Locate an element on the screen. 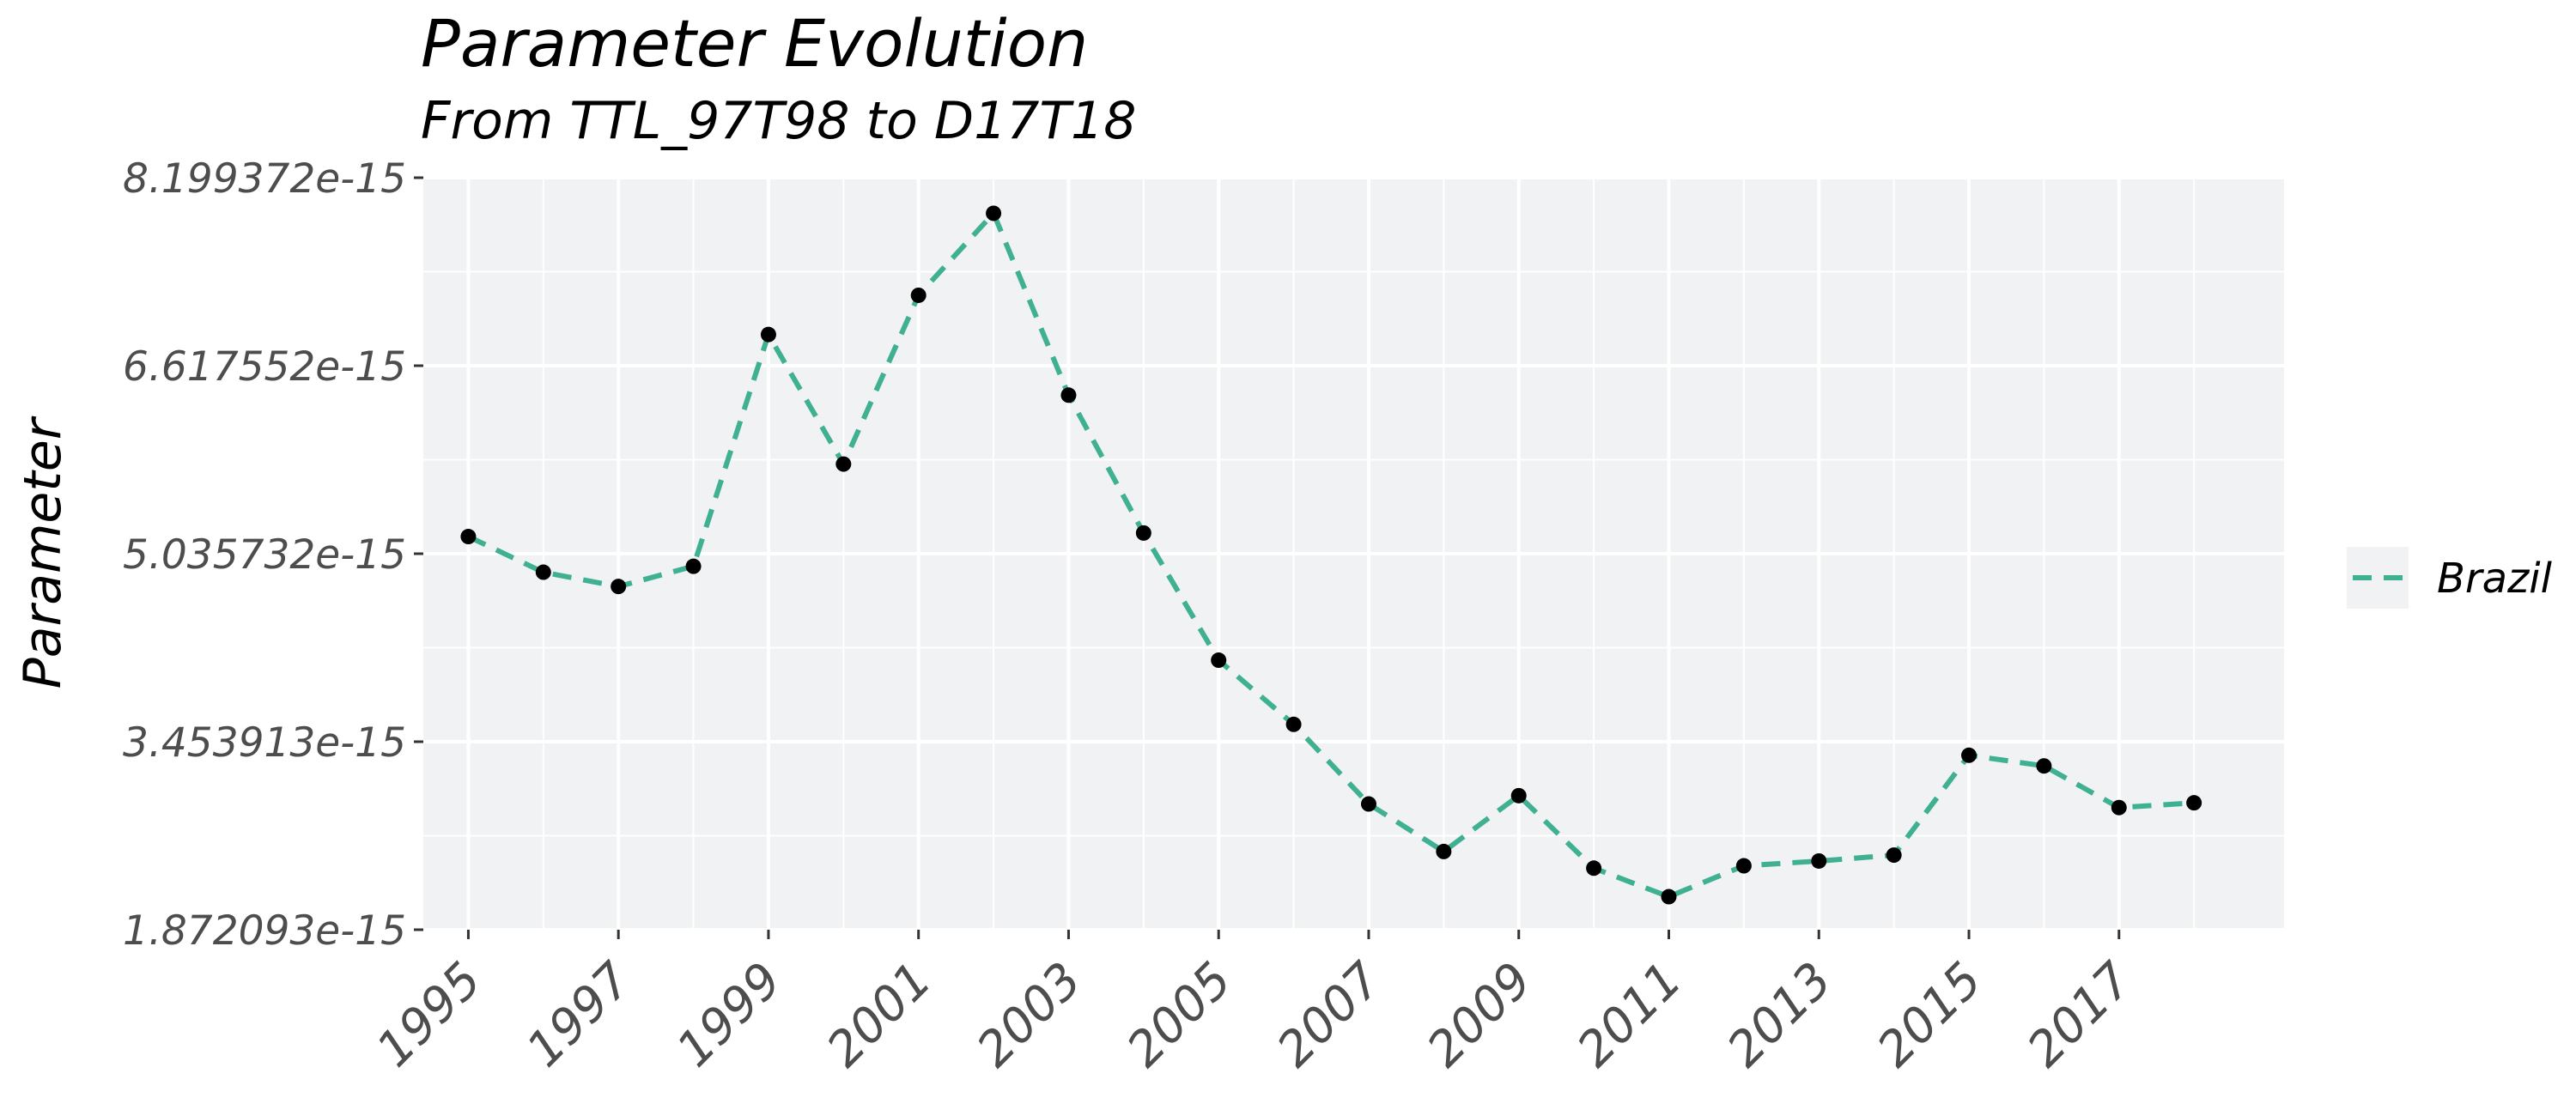  y-tick-label: 1.872093e-15 is located at coordinates (264, 931).